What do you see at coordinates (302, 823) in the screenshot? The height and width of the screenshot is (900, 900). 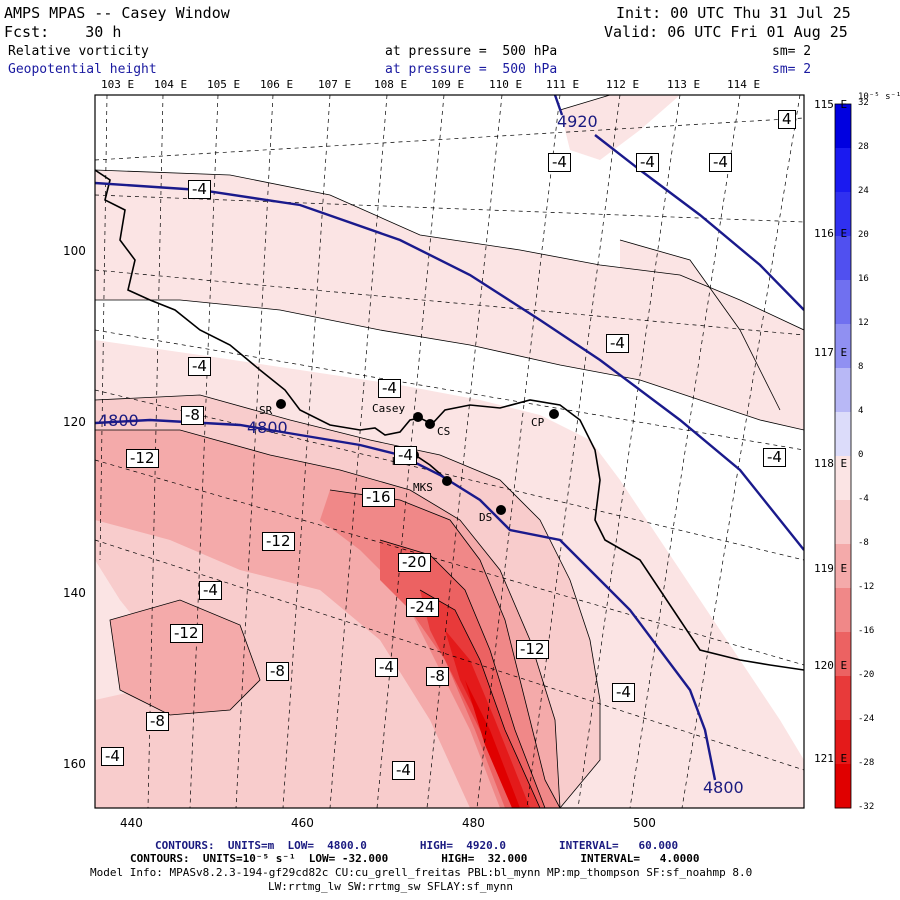 I see `x-tick: 460` at bounding box center [302, 823].